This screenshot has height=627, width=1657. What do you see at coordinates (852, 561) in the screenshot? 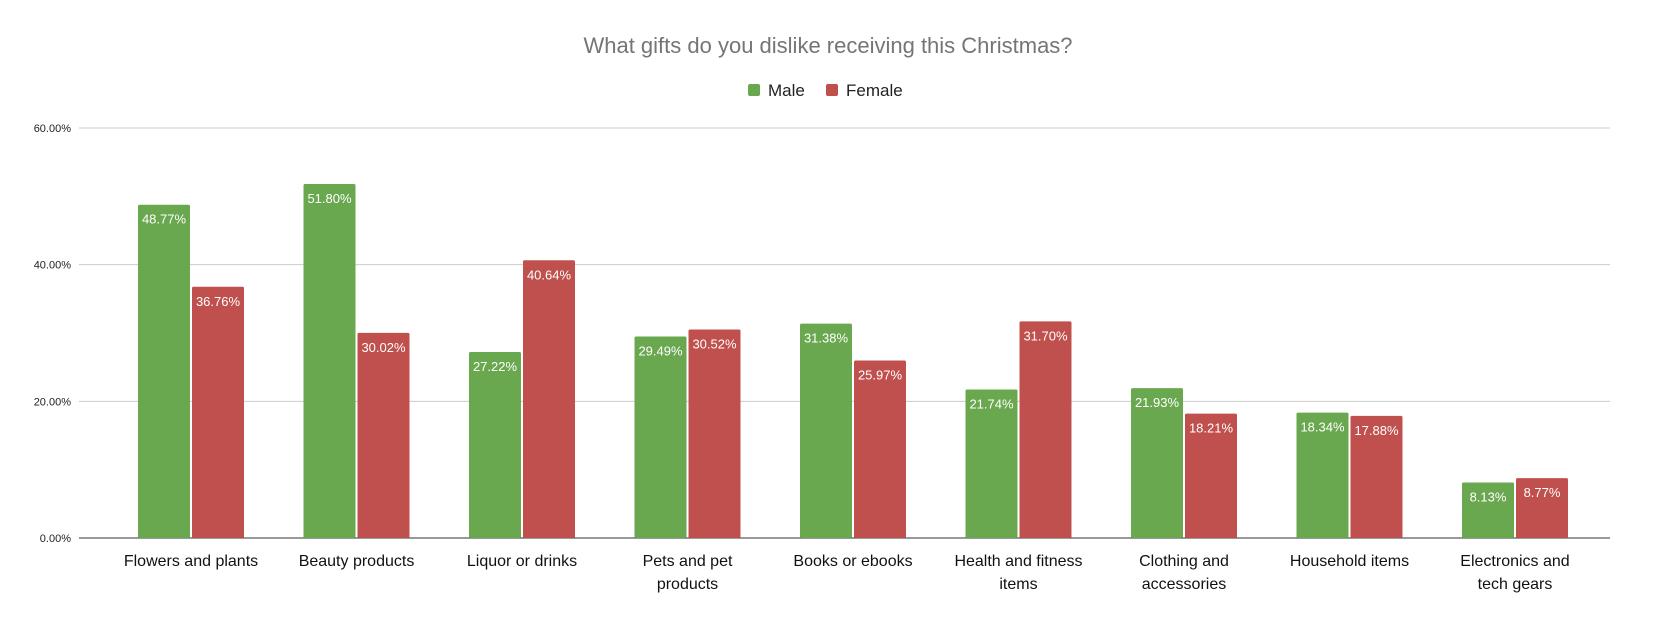
I see `x-tick-label: Books or ebooks` at bounding box center [852, 561].